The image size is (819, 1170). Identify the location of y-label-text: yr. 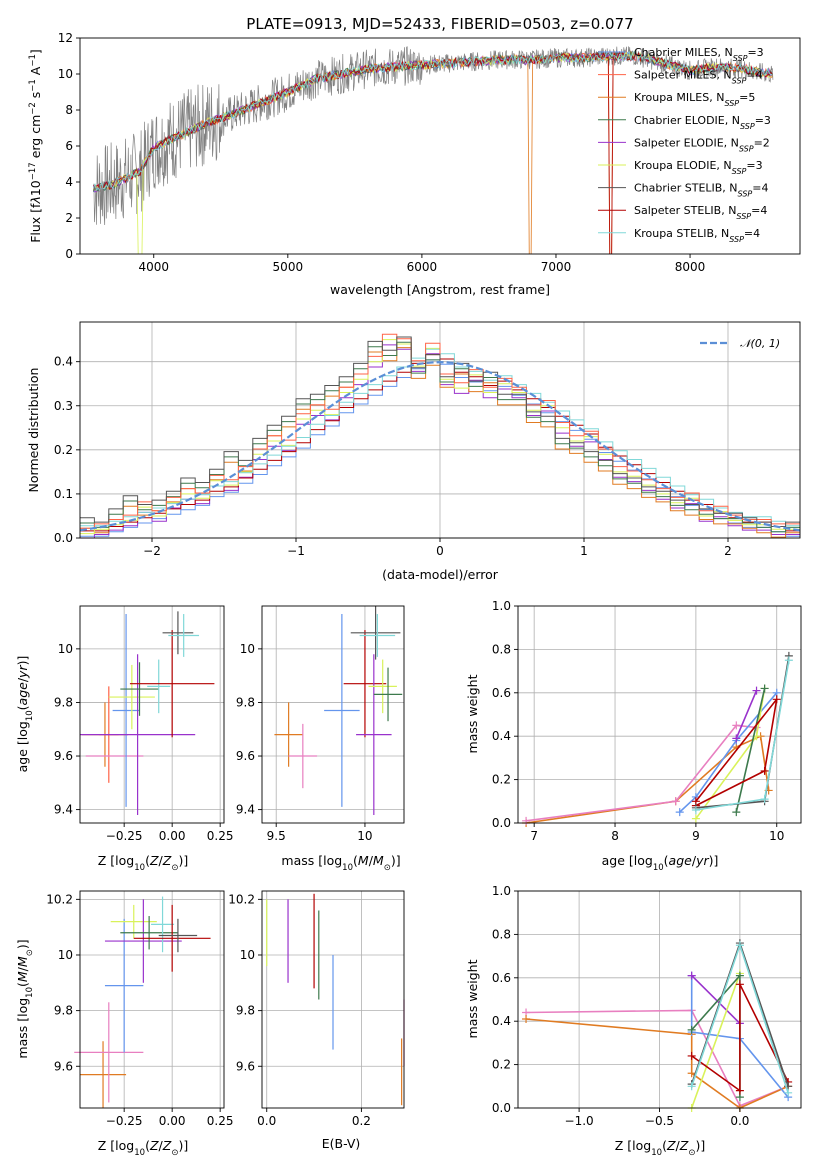
(22, 672).